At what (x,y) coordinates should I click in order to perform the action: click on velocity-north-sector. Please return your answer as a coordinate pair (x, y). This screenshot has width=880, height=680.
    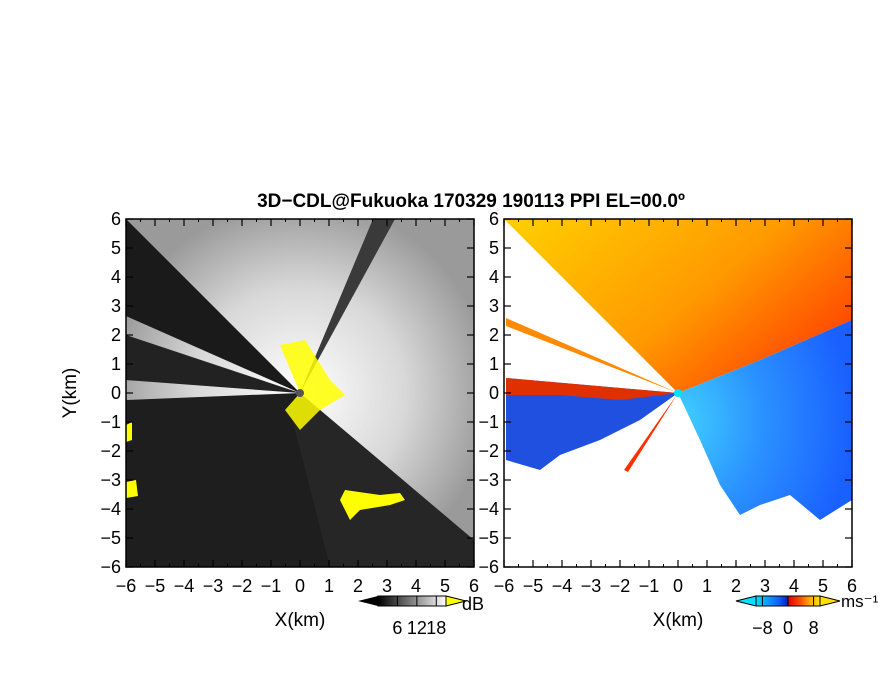
    Looking at the image, I should click on (678, 306).